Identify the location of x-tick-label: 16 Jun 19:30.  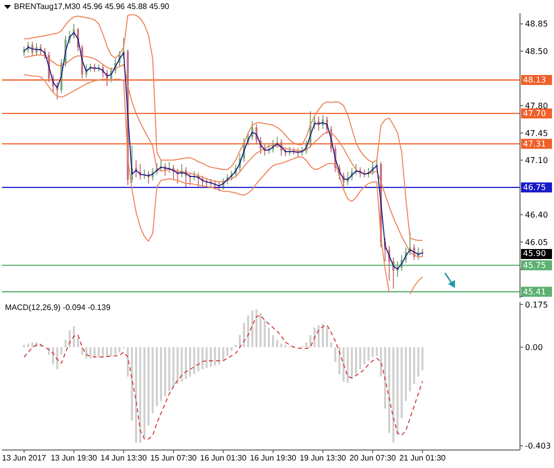
(273, 458).